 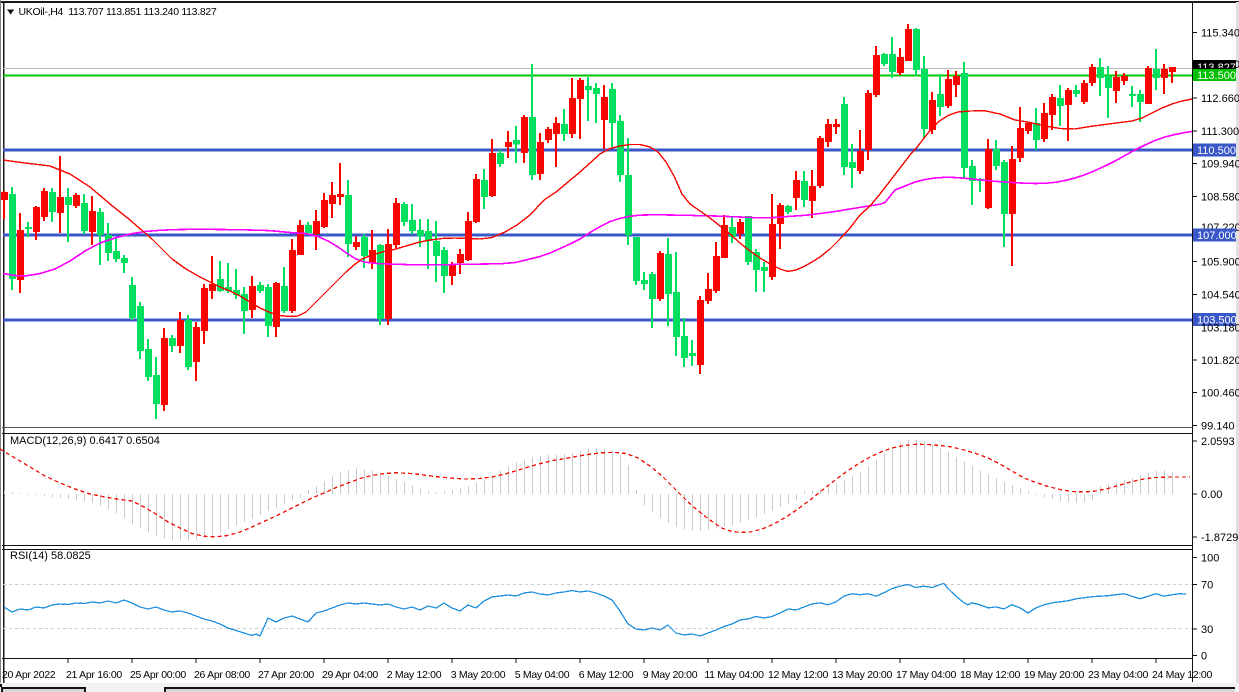 I want to click on svg-text: 2 May 12:00, so click(x=414, y=675).